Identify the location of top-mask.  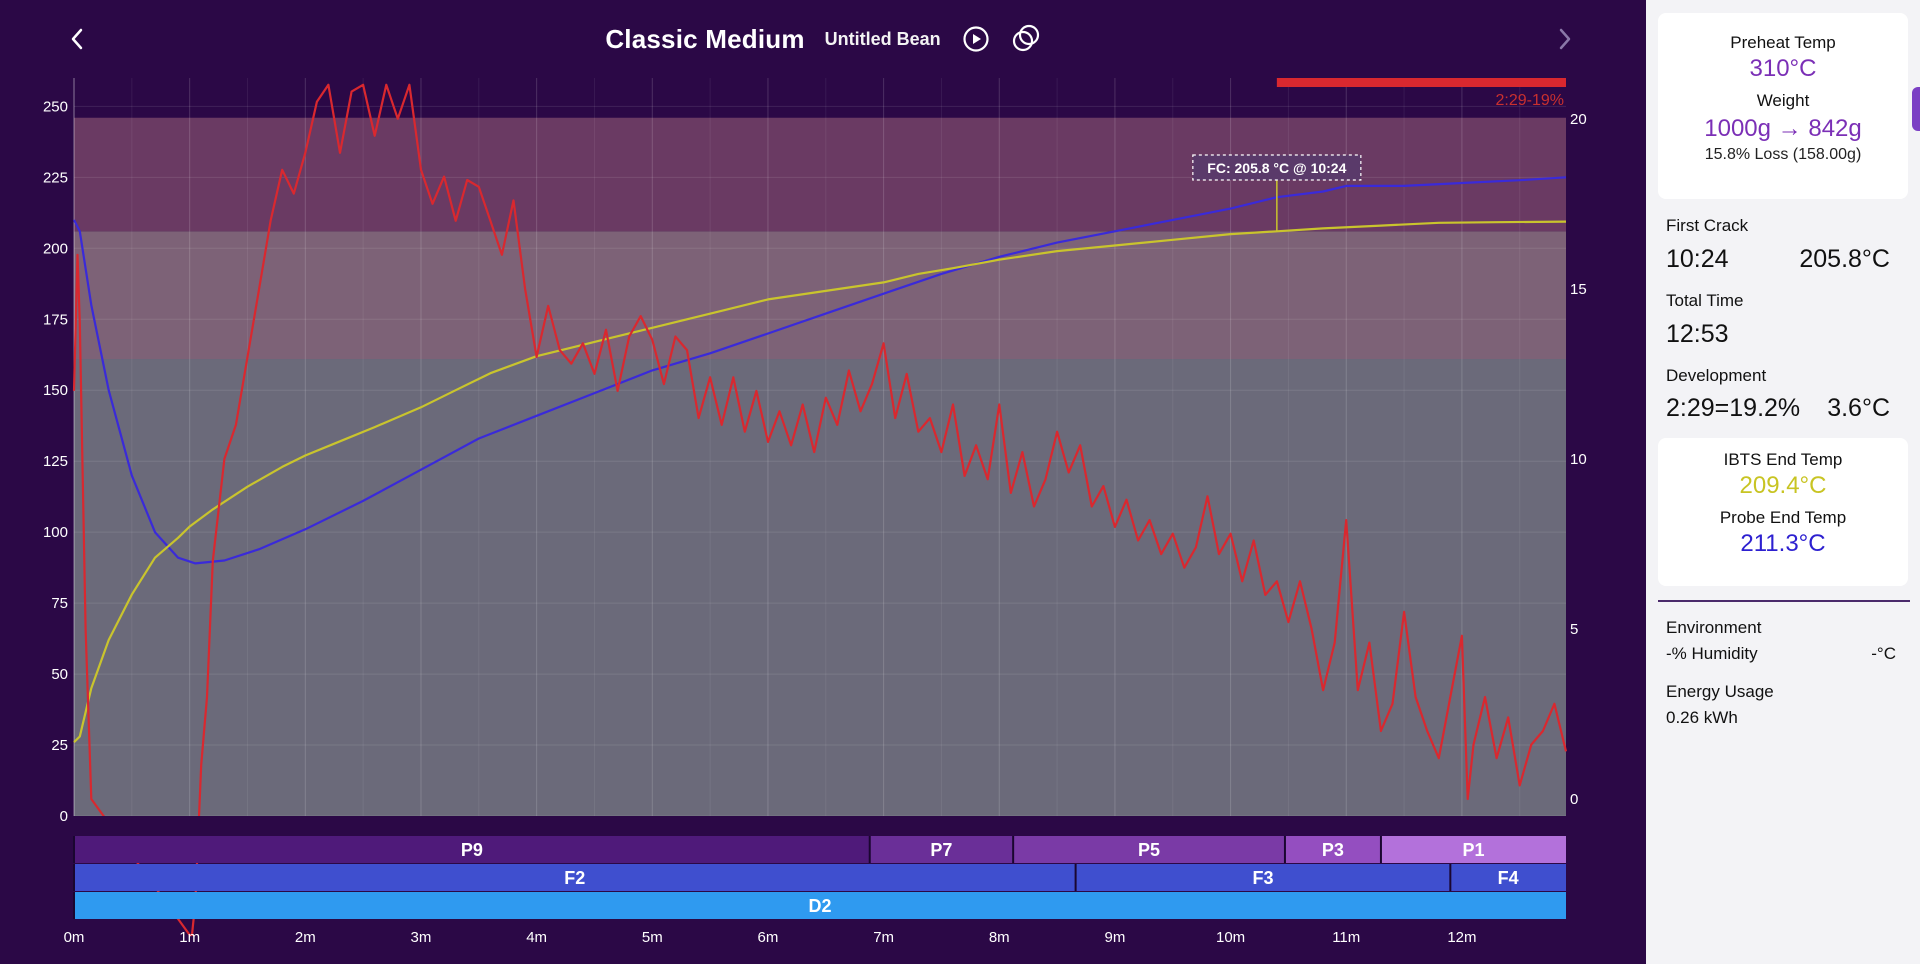
(823, 39).